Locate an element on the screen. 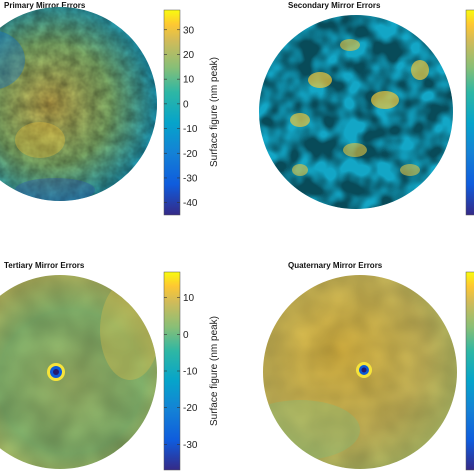 The height and width of the screenshot is (474, 474). primary-title: Primary Mirror Errors is located at coordinates (45, 5).